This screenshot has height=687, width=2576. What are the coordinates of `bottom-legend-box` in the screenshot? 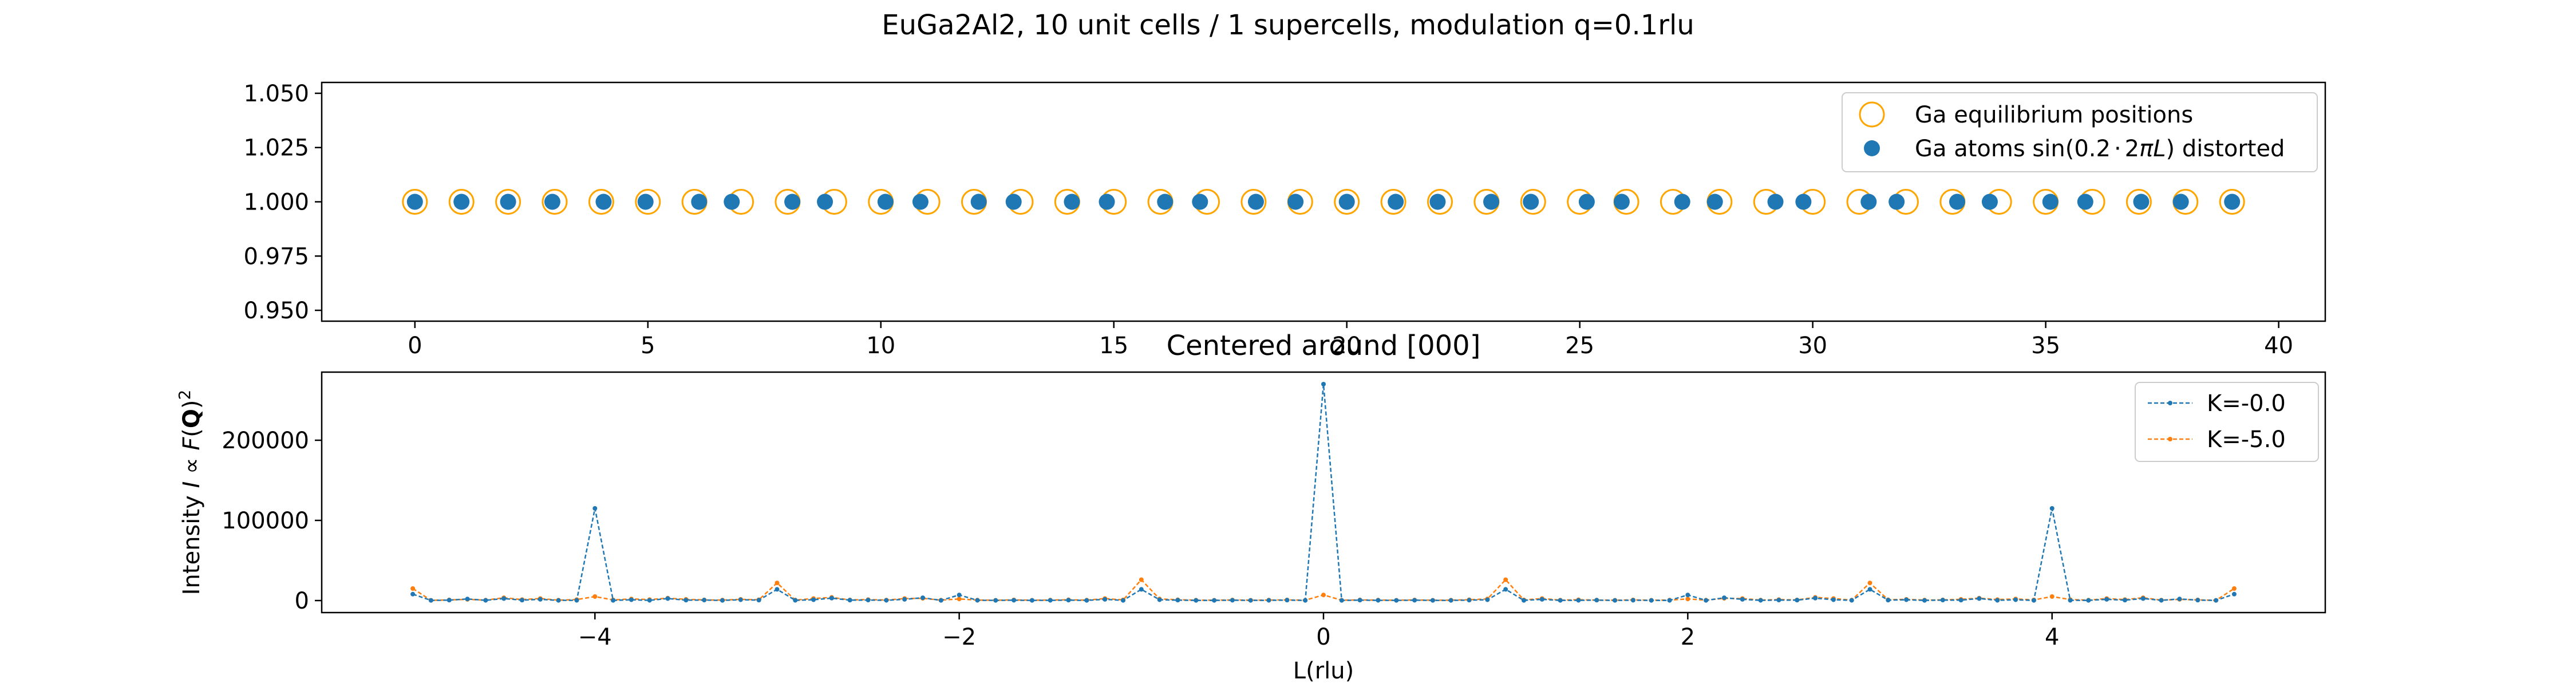 It's located at (2227, 422).